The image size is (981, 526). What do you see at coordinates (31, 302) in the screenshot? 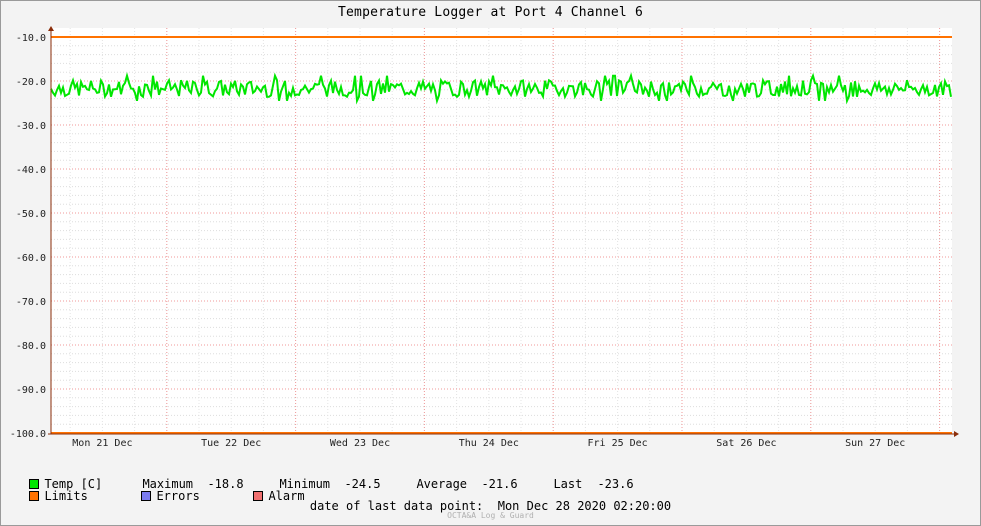
I see `y-tick-label: -70.0` at bounding box center [31, 302].